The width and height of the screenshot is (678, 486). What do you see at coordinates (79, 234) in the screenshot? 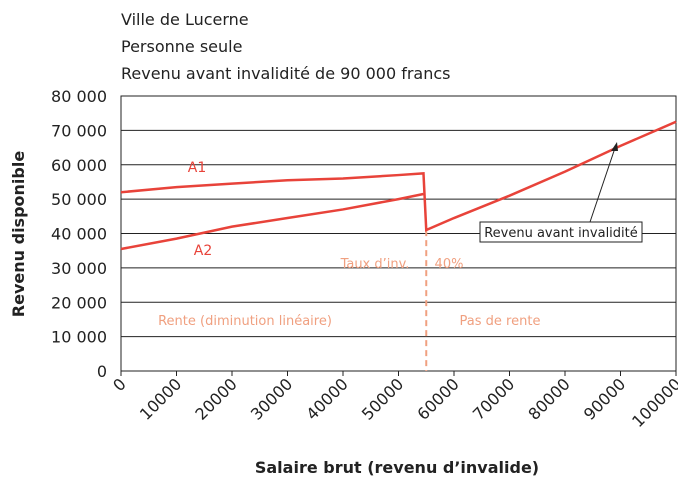
I see `y-tick-label: 40 000` at bounding box center [79, 234].